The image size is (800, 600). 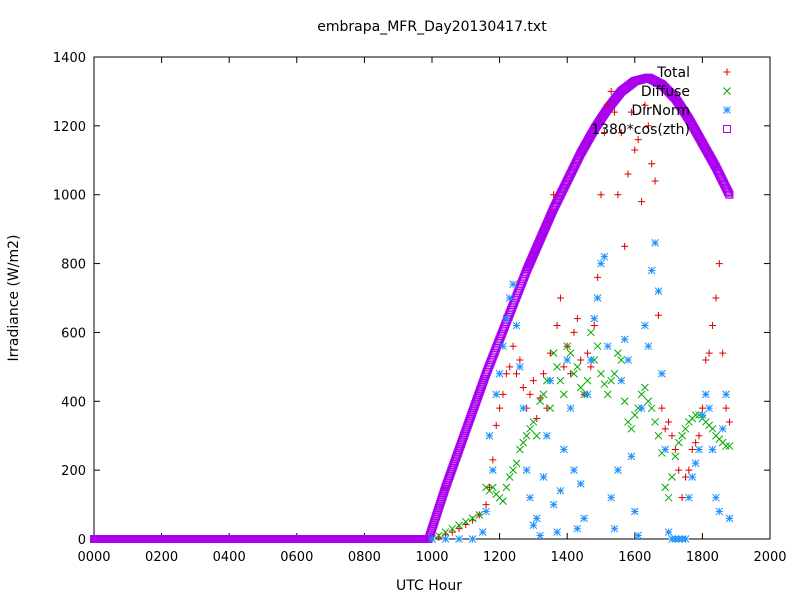 What do you see at coordinates (229, 557) in the screenshot?
I see `x-tick-label: 0400` at bounding box center [229, 557].